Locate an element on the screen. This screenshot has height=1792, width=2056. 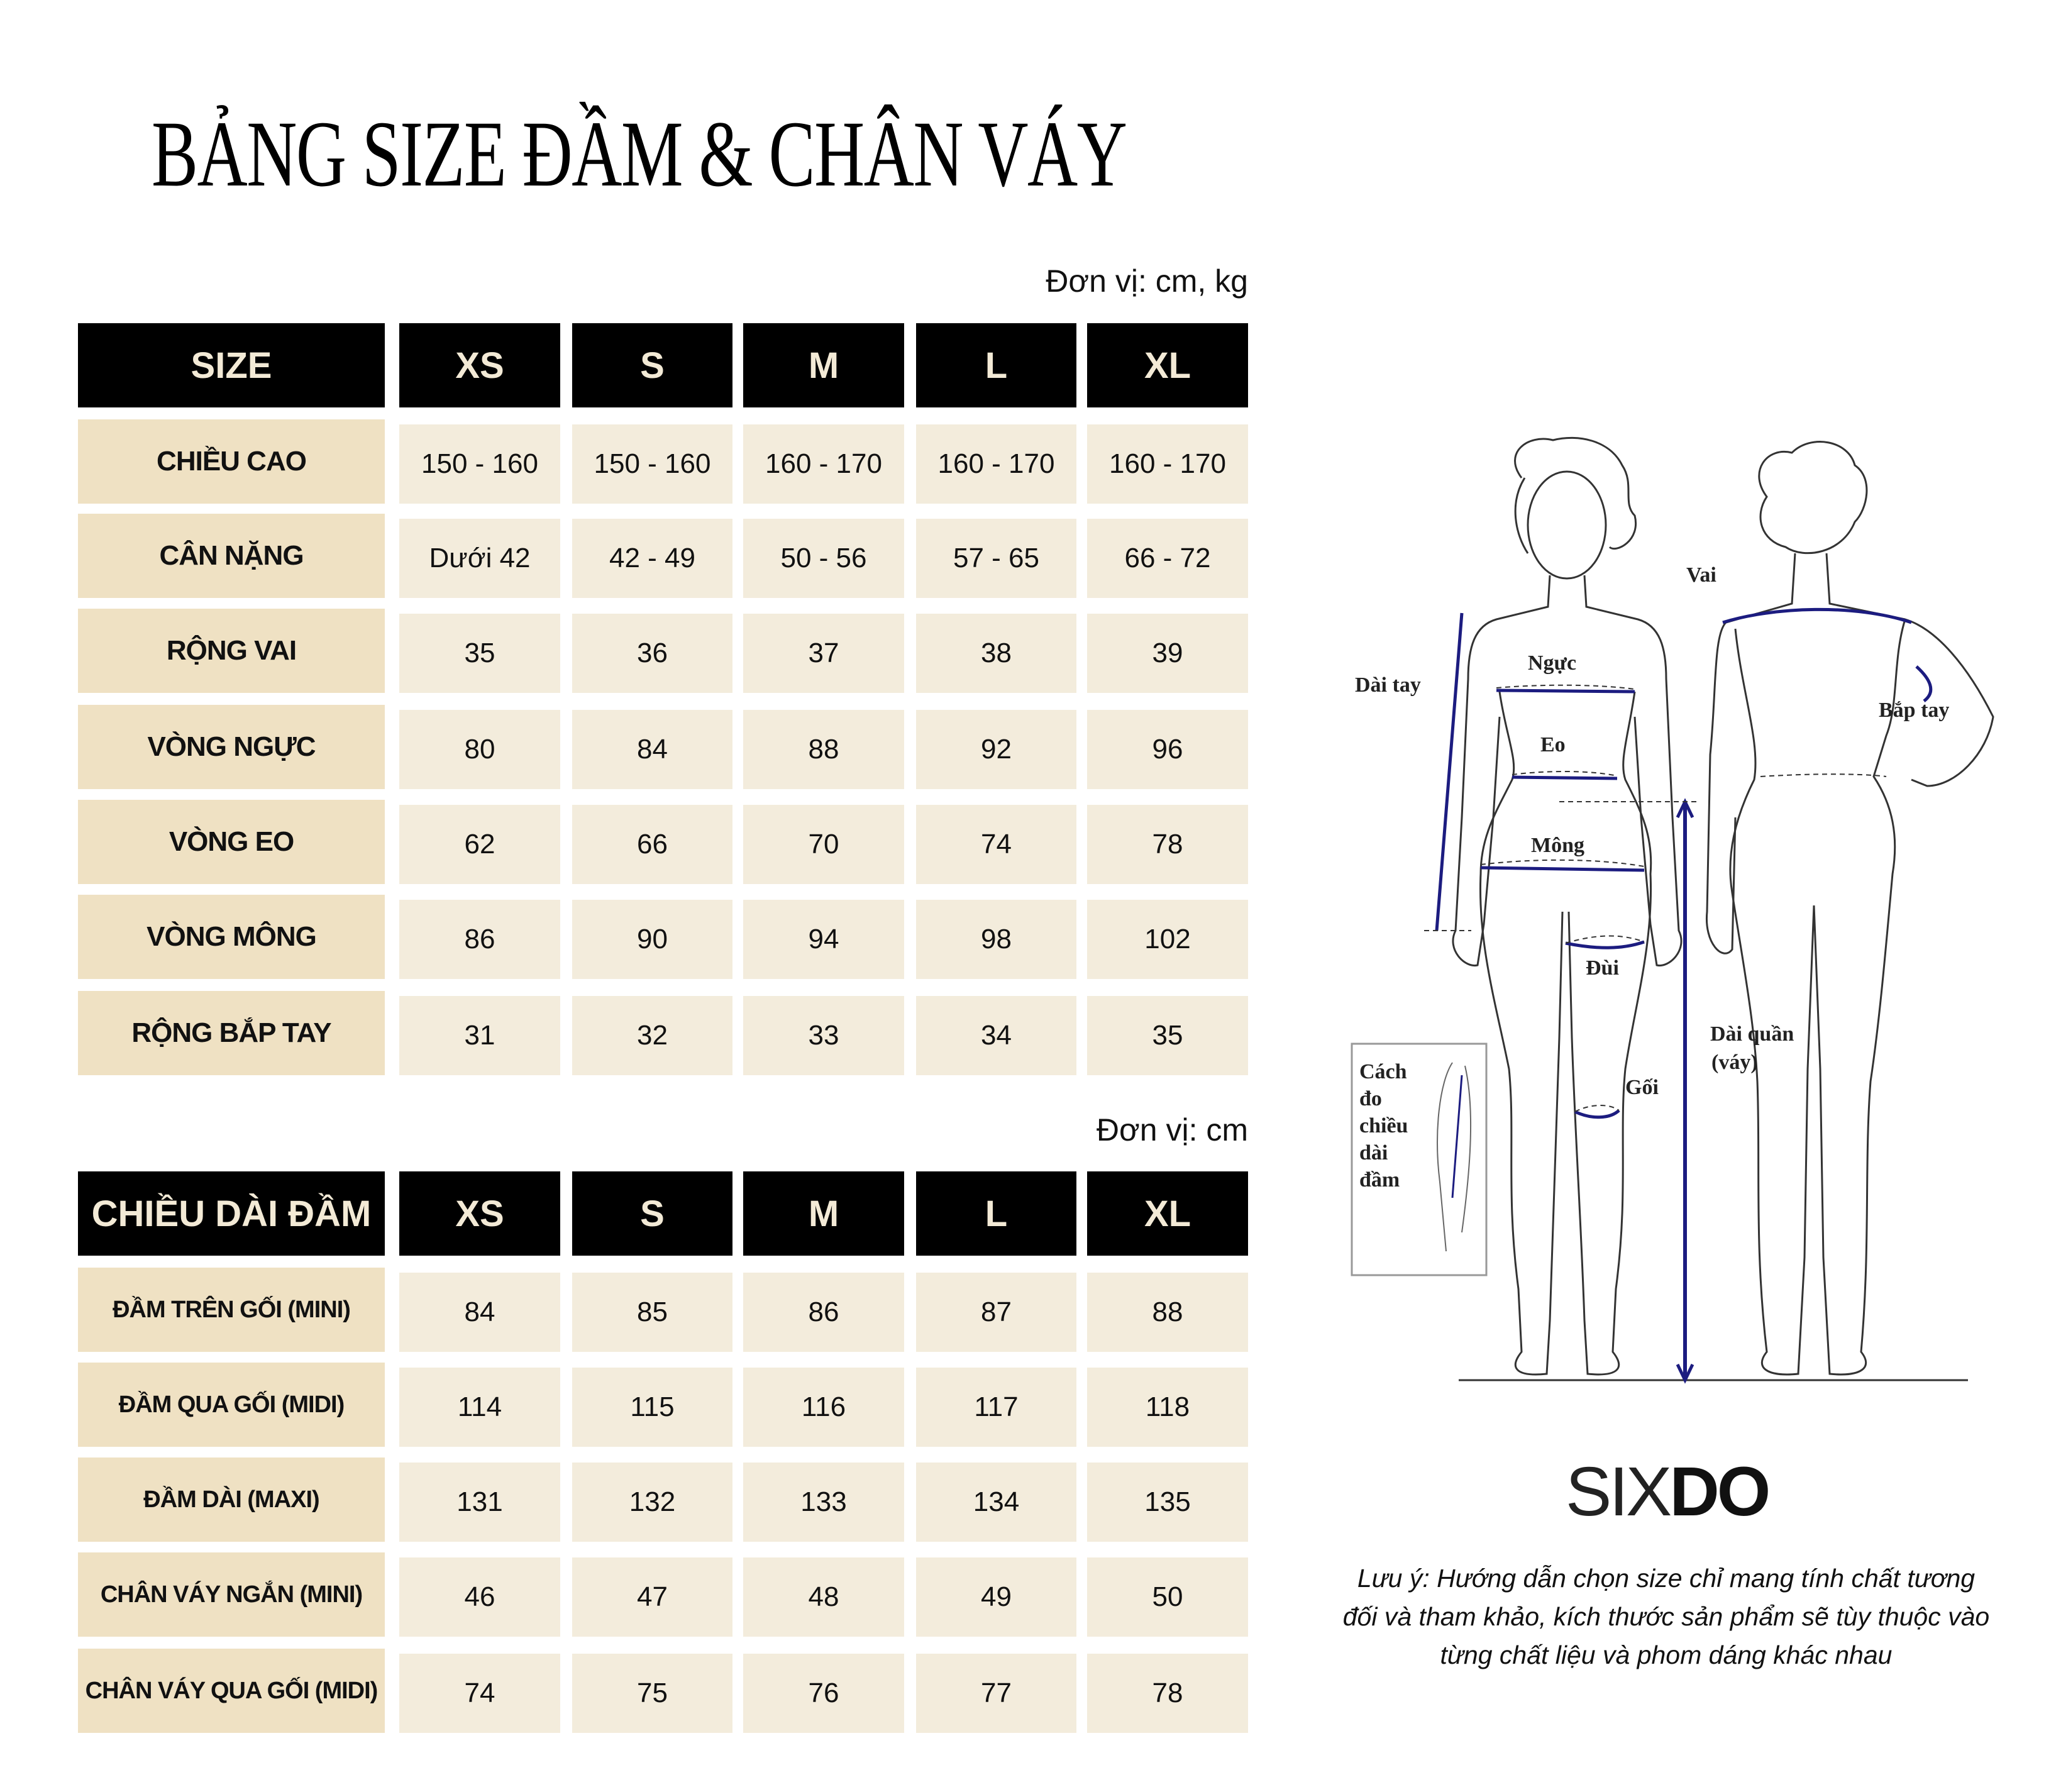
value-cell: 94 is located at coordinates (823, 940).